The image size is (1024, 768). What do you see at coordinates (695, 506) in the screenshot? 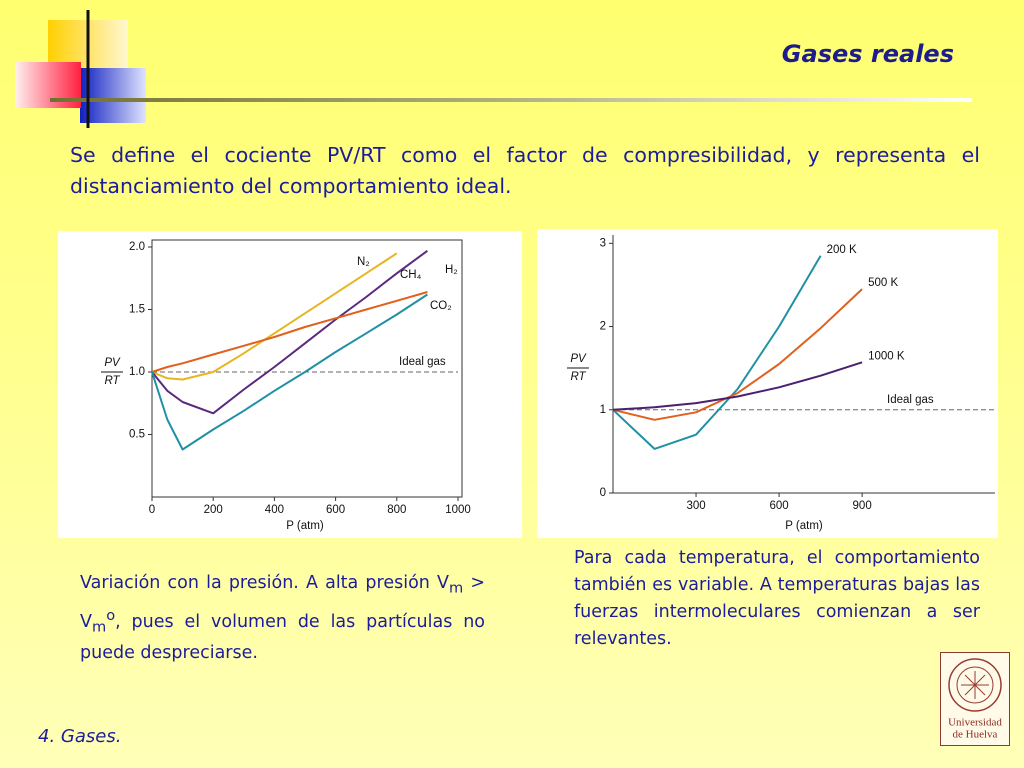
I see `x-tick-label: 300` at bounding box center [695, 506].